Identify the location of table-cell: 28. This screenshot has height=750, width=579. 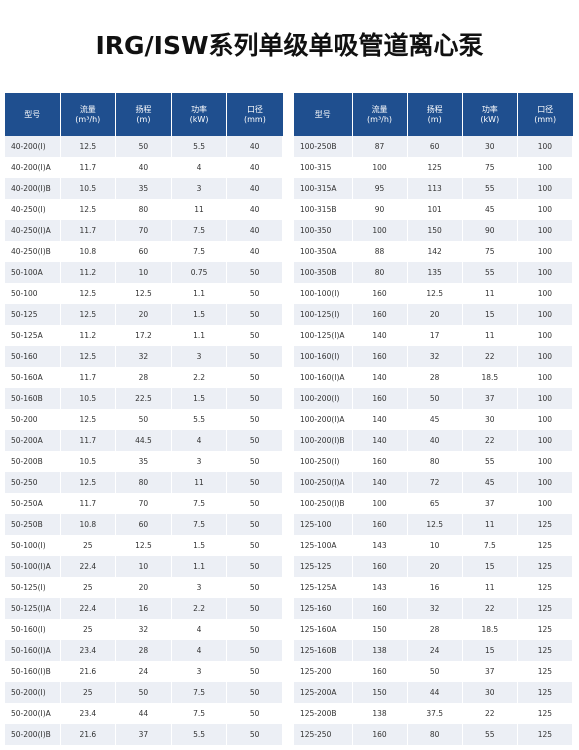
(435, 377).